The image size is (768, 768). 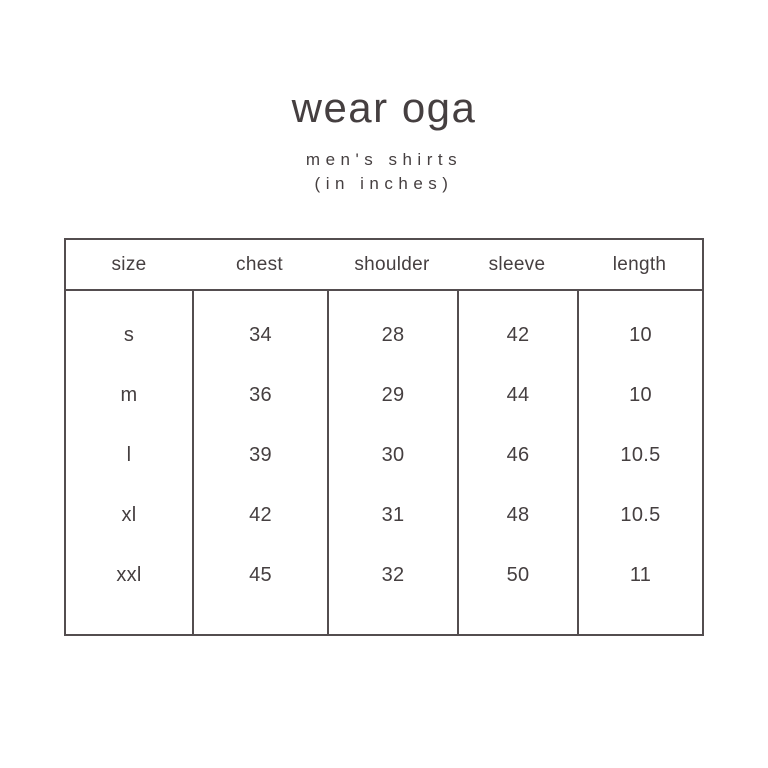 I want to click on table-cell: 30, so click(x=393, y=454).